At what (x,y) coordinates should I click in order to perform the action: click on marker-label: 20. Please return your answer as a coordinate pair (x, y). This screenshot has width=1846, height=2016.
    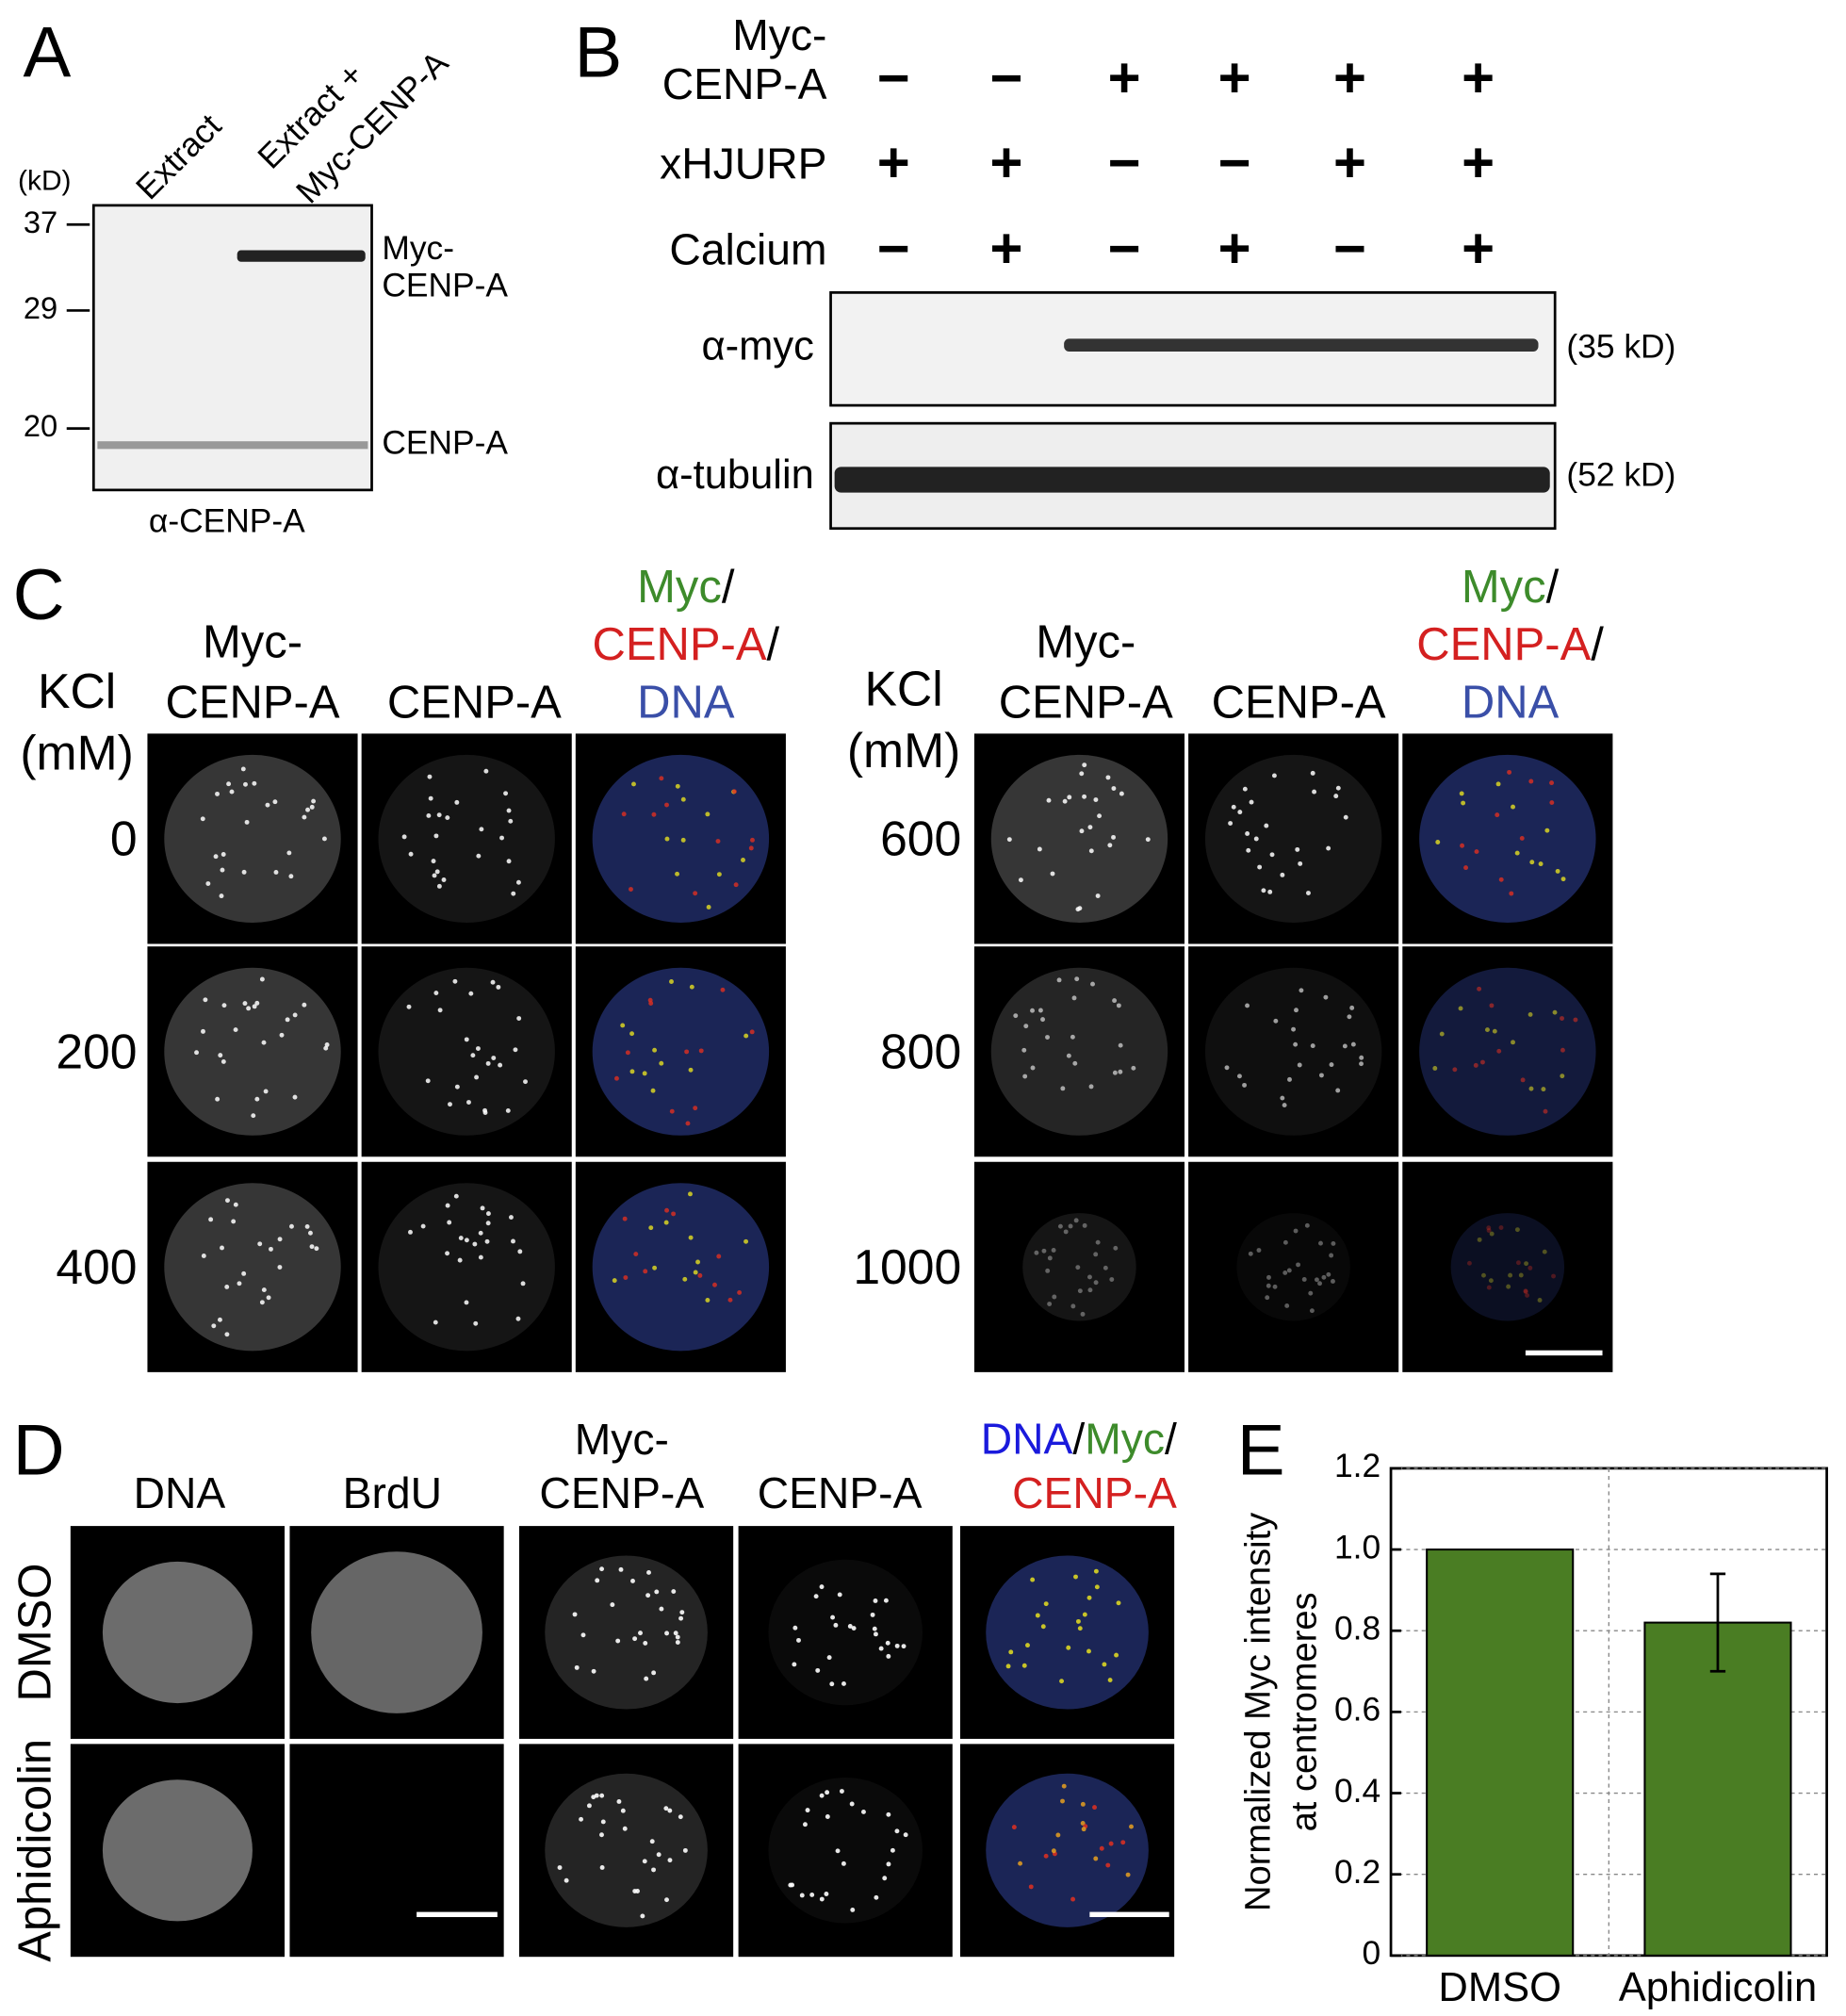
    Looking at the image, I should click on (40, 425).